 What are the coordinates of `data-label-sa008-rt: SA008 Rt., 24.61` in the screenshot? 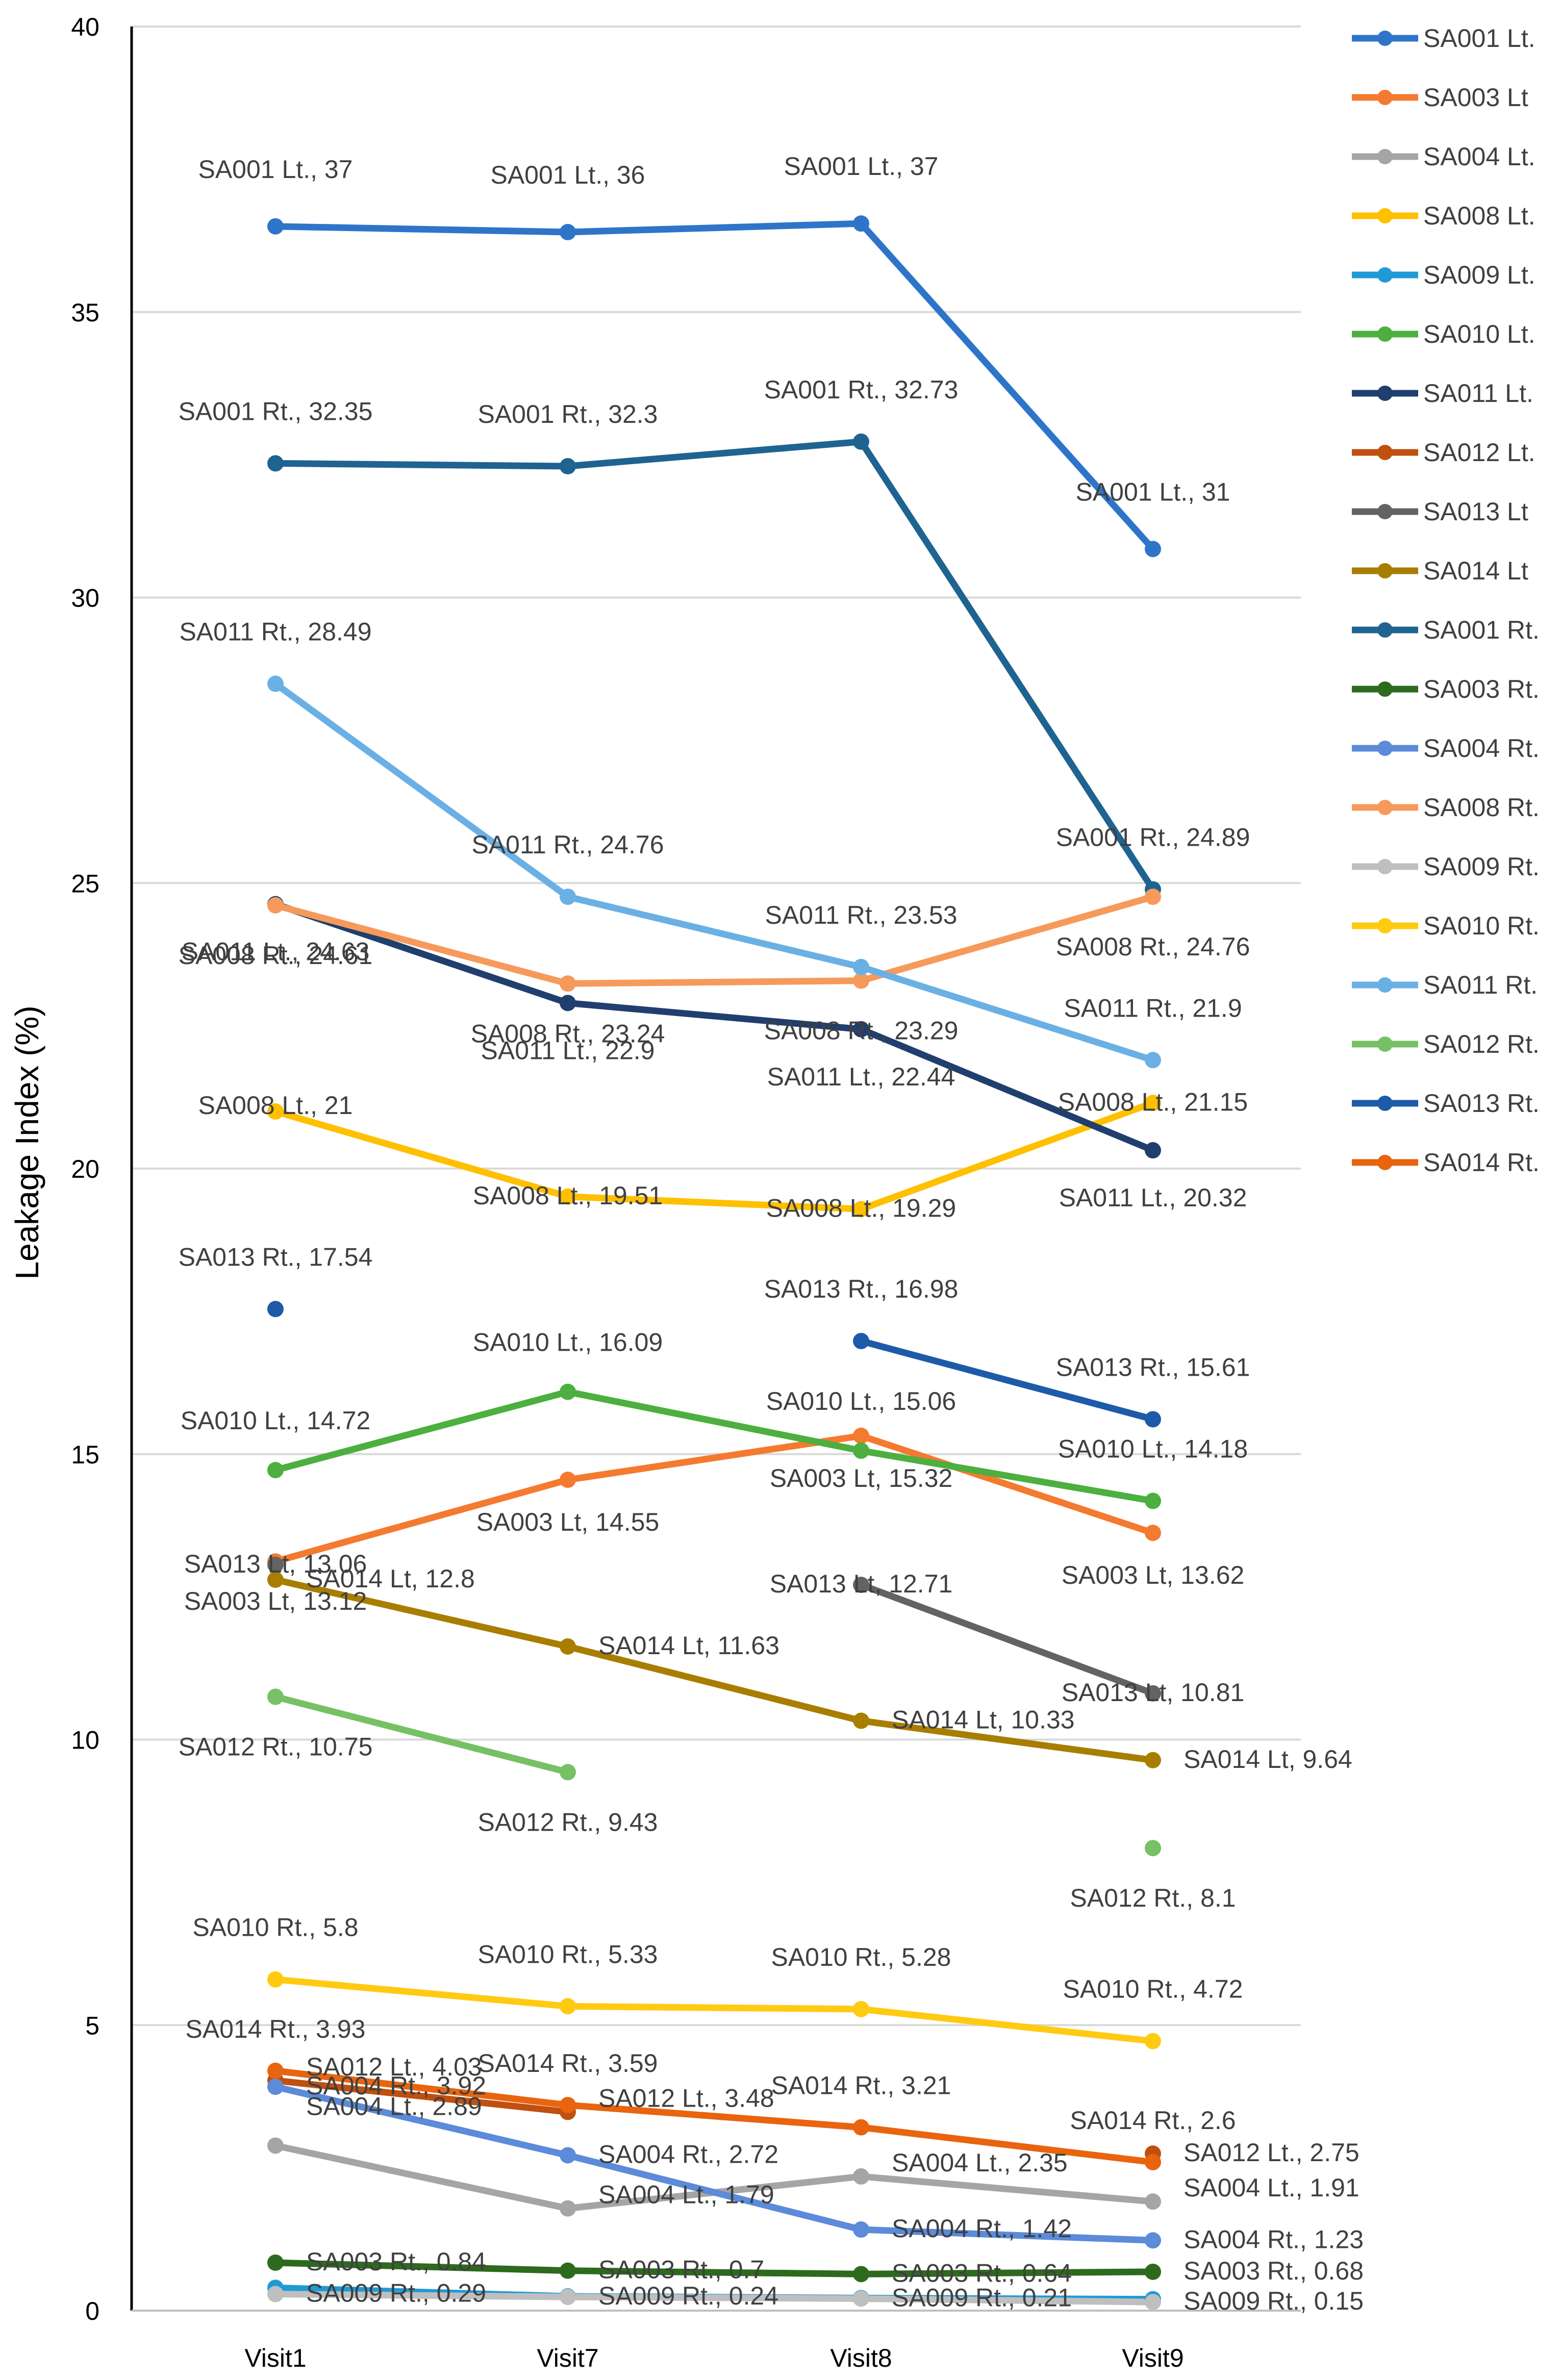 It's located at (276, 955).